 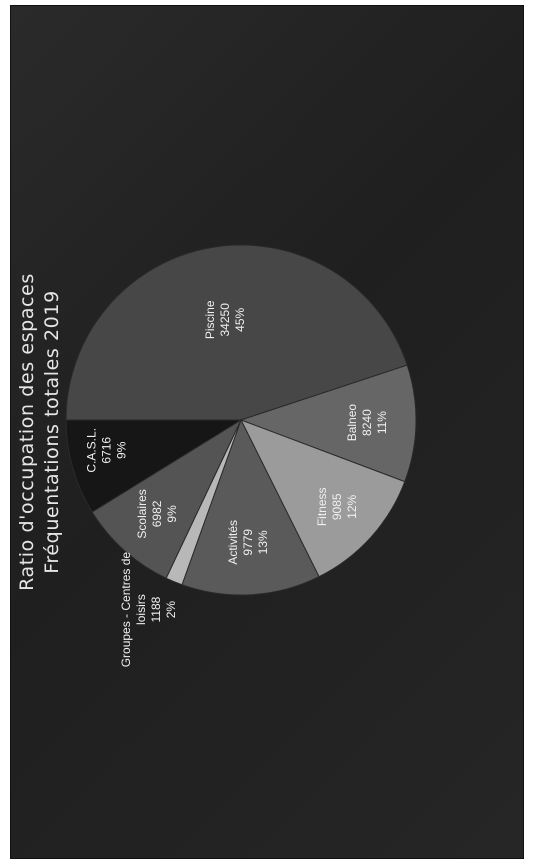 I want to click on slice-label-4: Groupes - Centres deloisirs11882%, so click(x=148, y=610).